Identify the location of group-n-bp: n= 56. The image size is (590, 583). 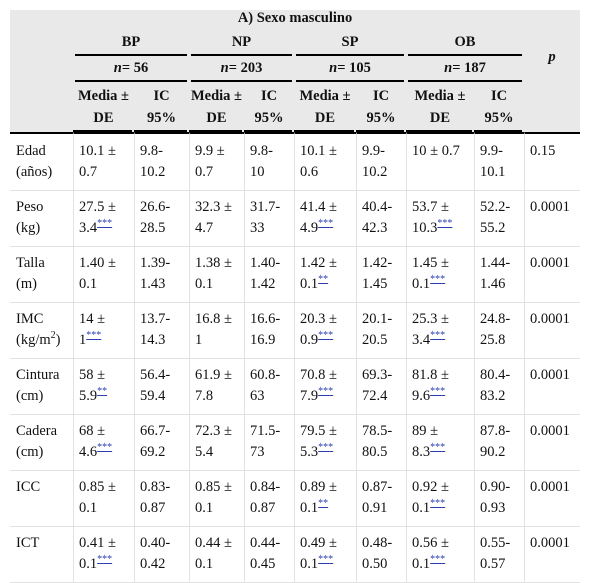
(131, 69).